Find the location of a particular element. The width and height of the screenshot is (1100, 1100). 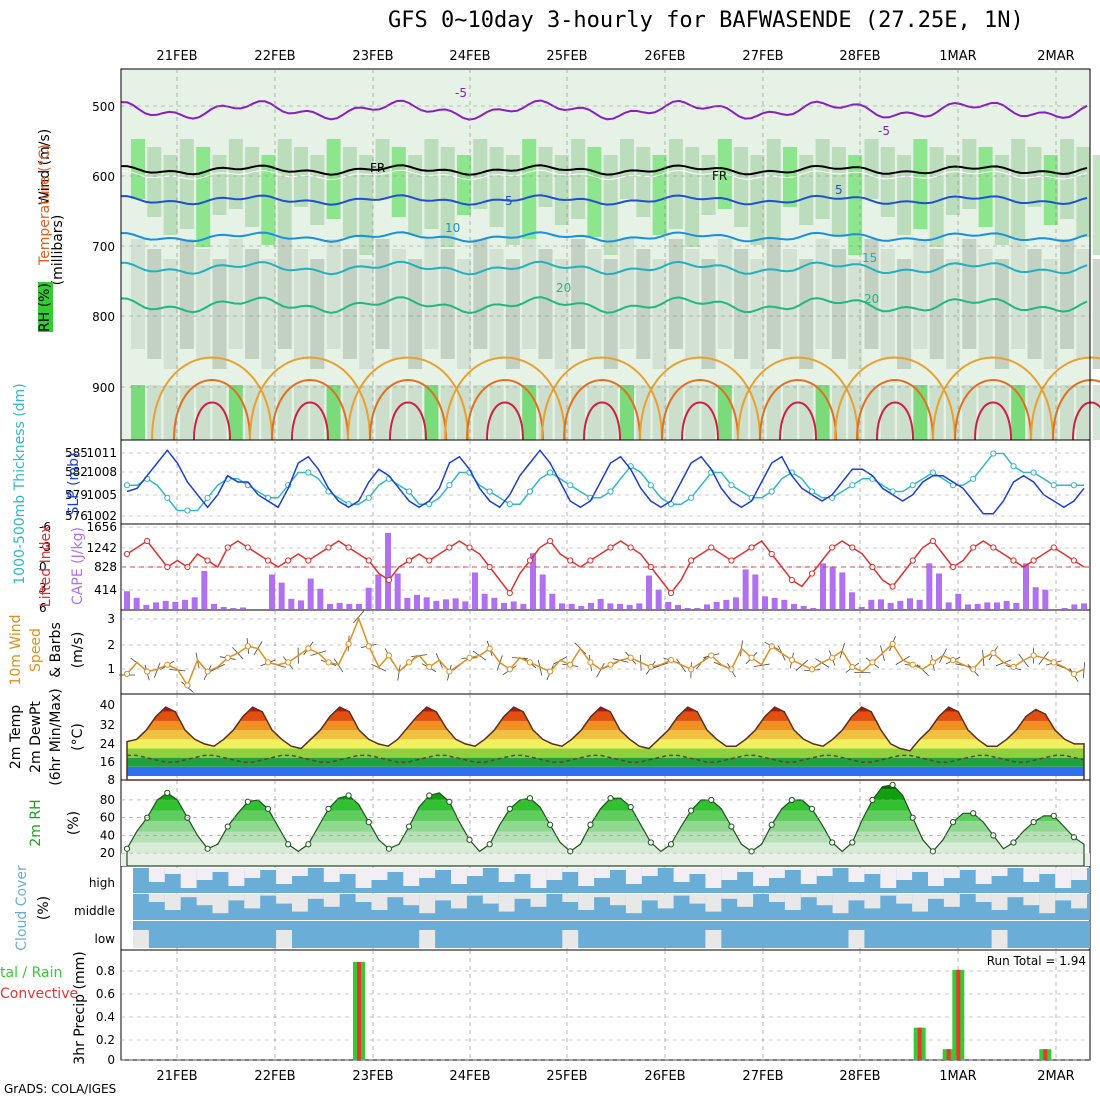

date-label-top: 27FEB is located at coordinates (762, 56).